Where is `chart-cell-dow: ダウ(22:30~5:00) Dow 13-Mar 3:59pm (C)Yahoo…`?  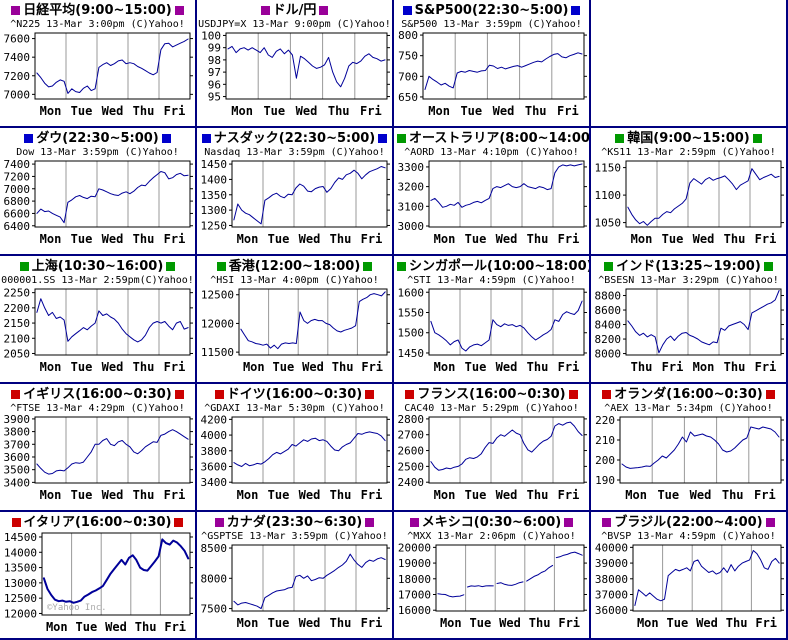 chart-cell-dow: ダウ(22:30~5:00) Dow 13-Mar 3:59pm (C)Yahoo… is located at coordinates (98, 192).